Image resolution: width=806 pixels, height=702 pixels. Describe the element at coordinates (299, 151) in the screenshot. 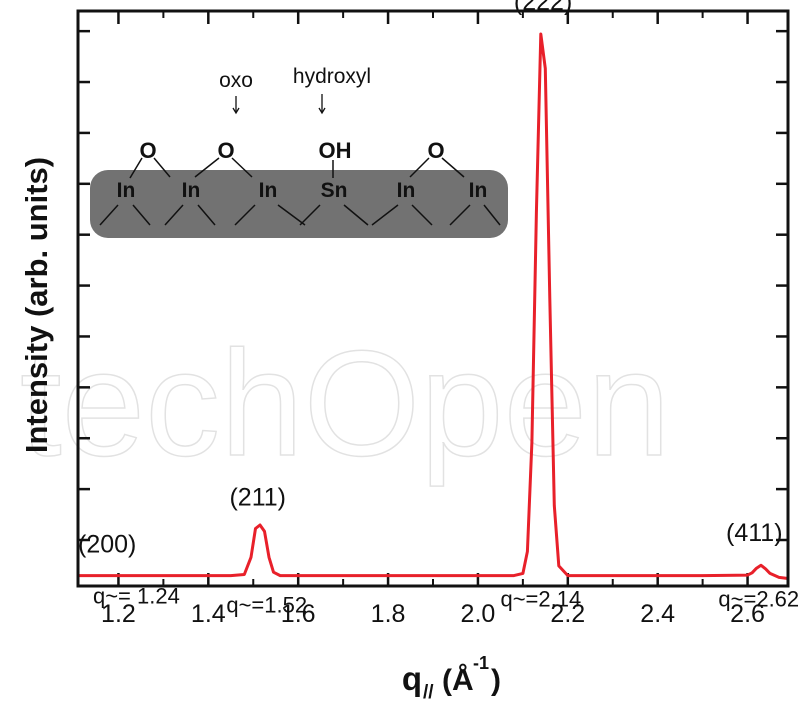

I see `inset-schematic: oxo hydroxyl` at that location.